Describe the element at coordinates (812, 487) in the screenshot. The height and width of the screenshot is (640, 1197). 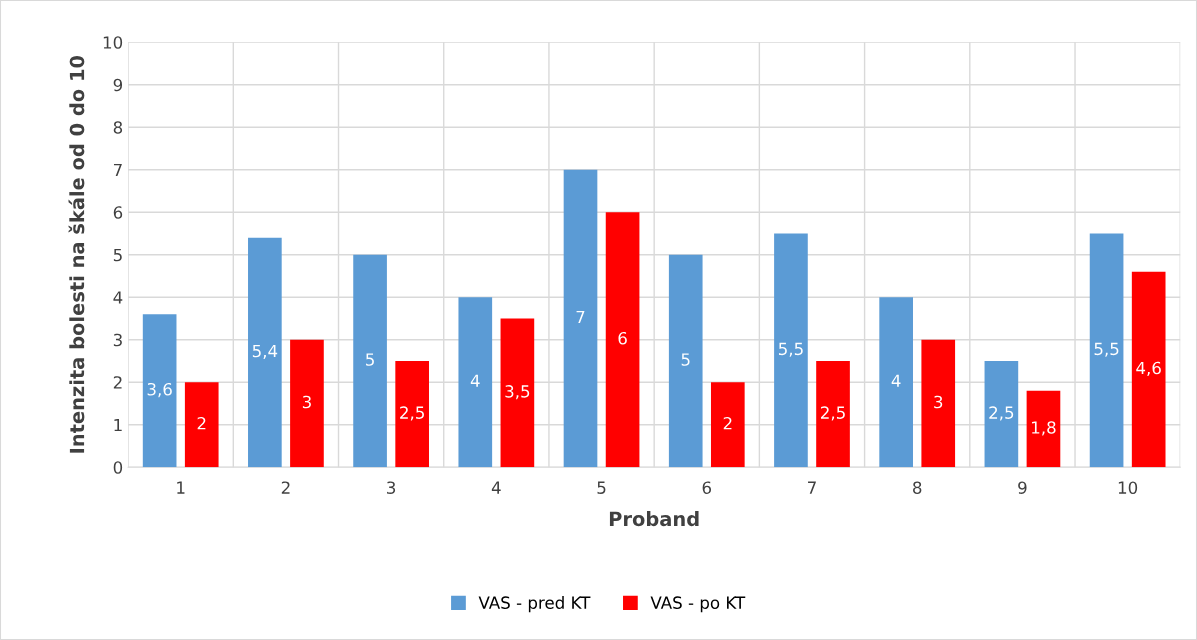
I see `x-tick-label: 7` at that location.